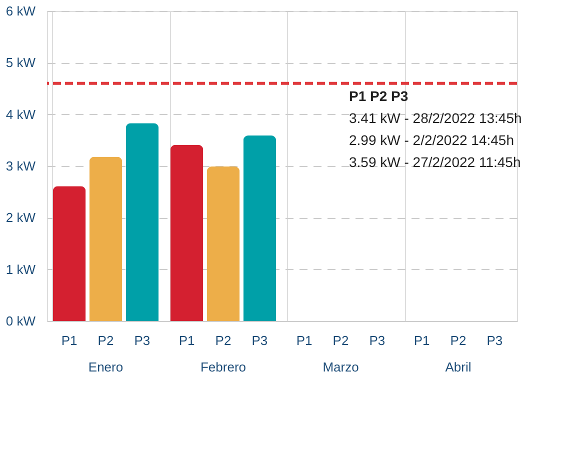 Image resolution: width=561 pixels, height=463 pixels. What do you see at coordinates (21, 269) in the screenshot?
I see `y-tick-label: 1 kW` at bounding box center [21, 269].